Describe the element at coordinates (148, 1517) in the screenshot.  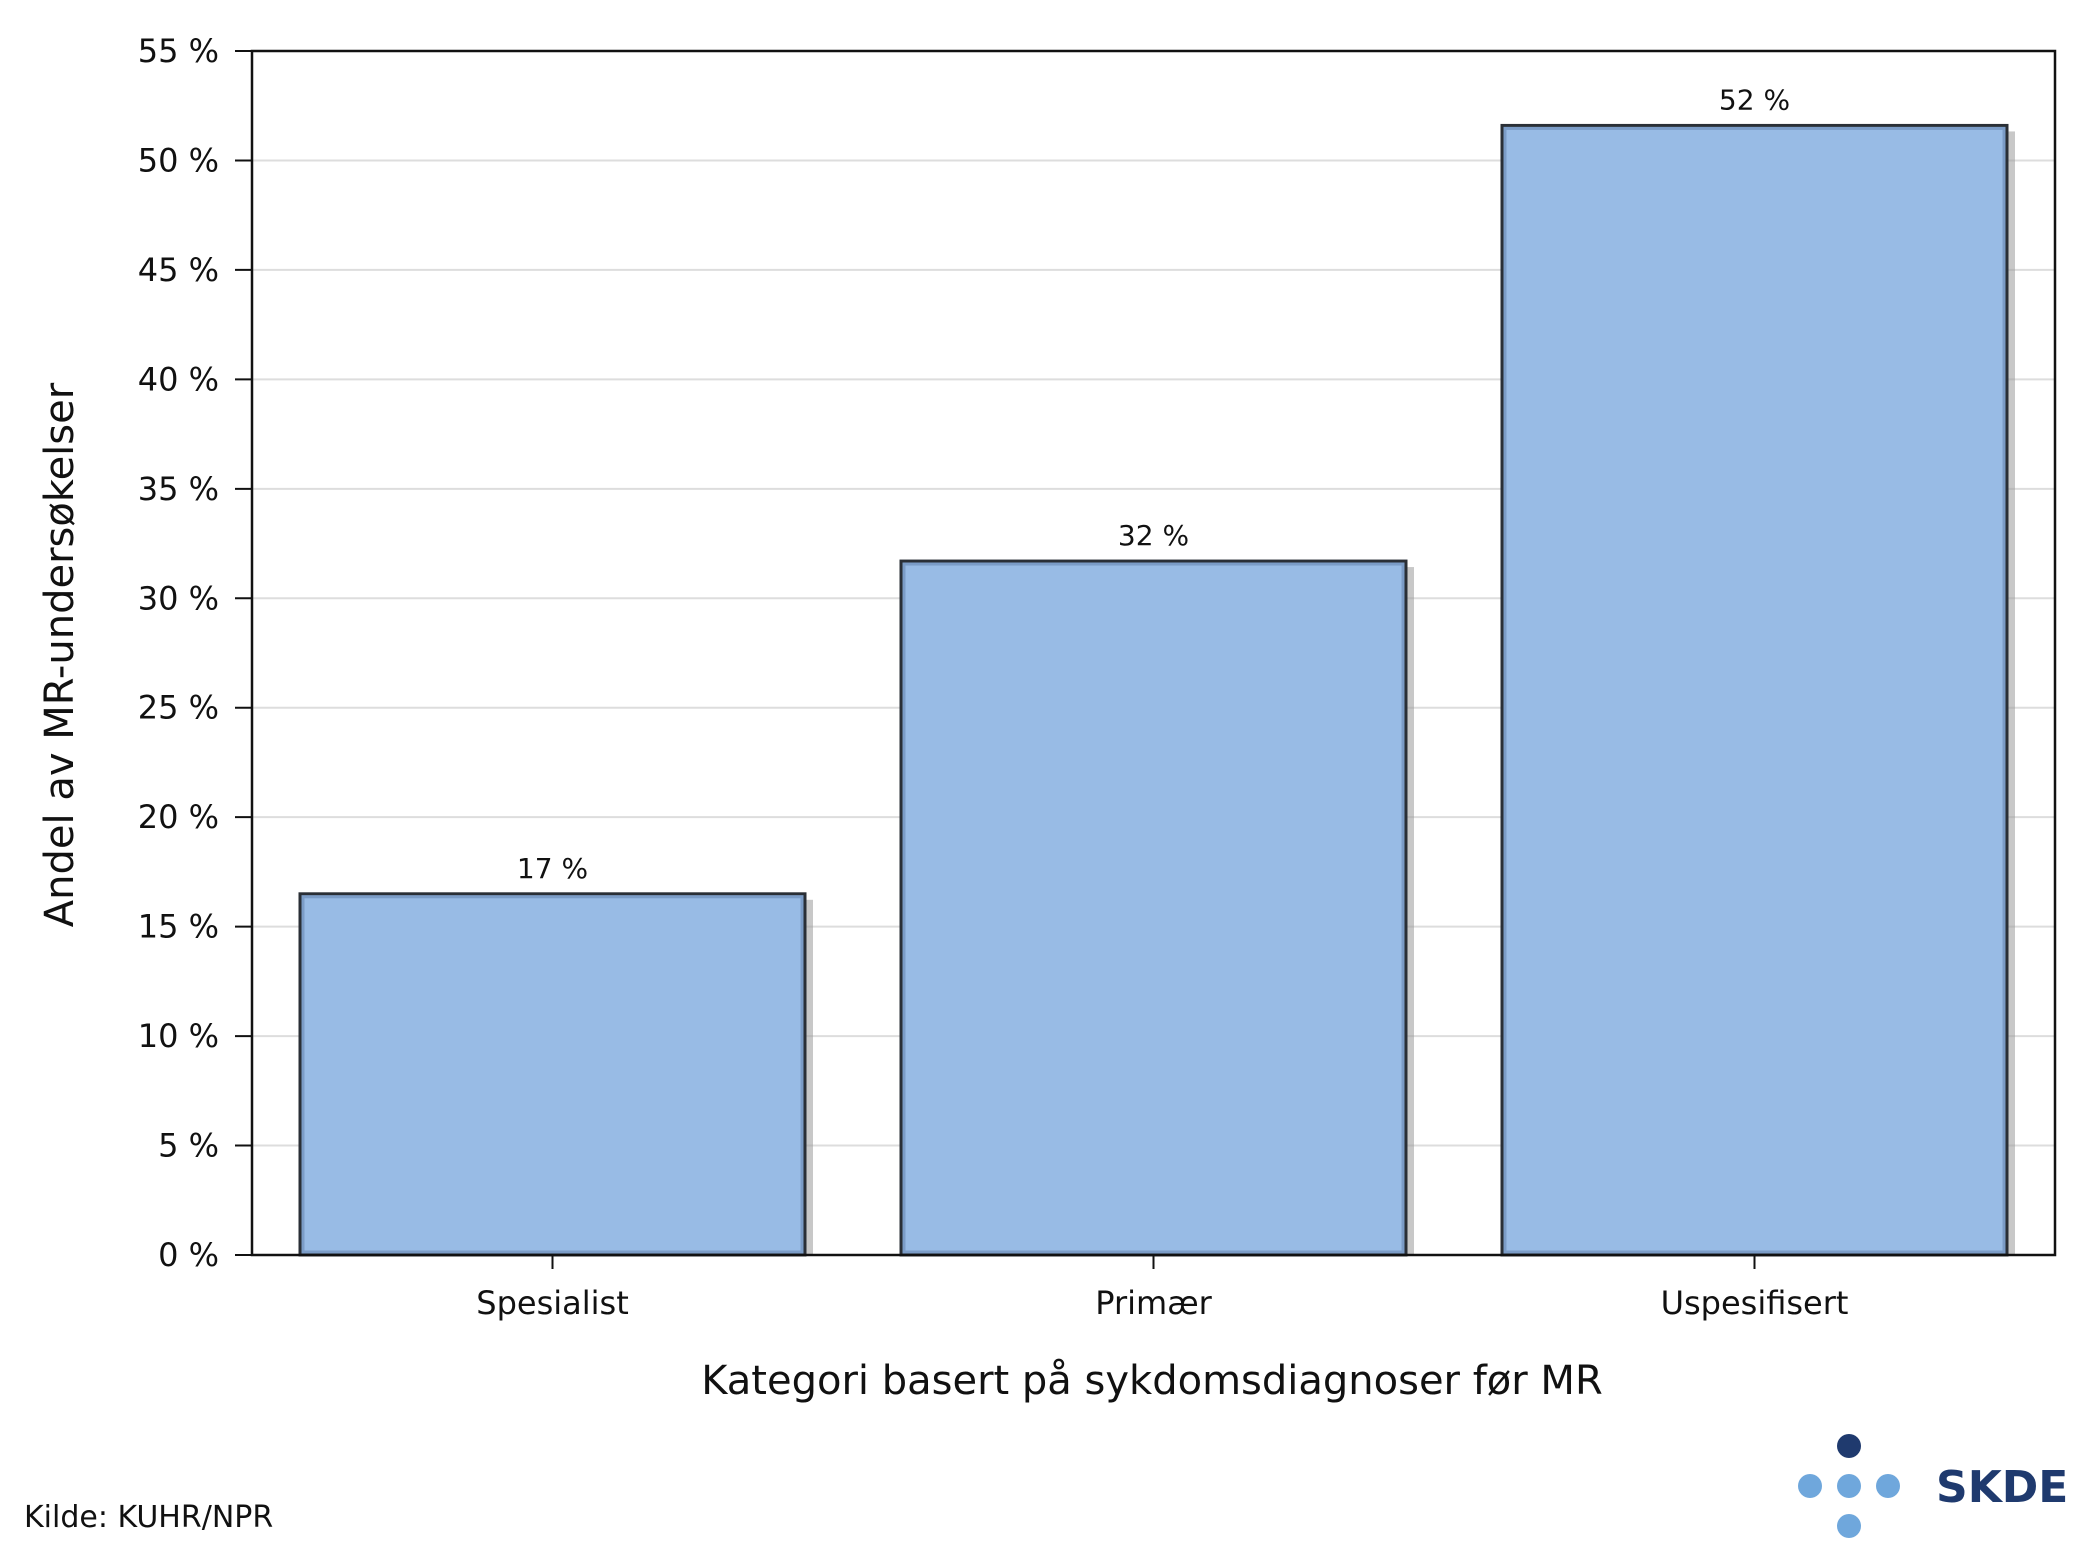
I see `source-note: Kilde: KUHR/NPR` at that location.